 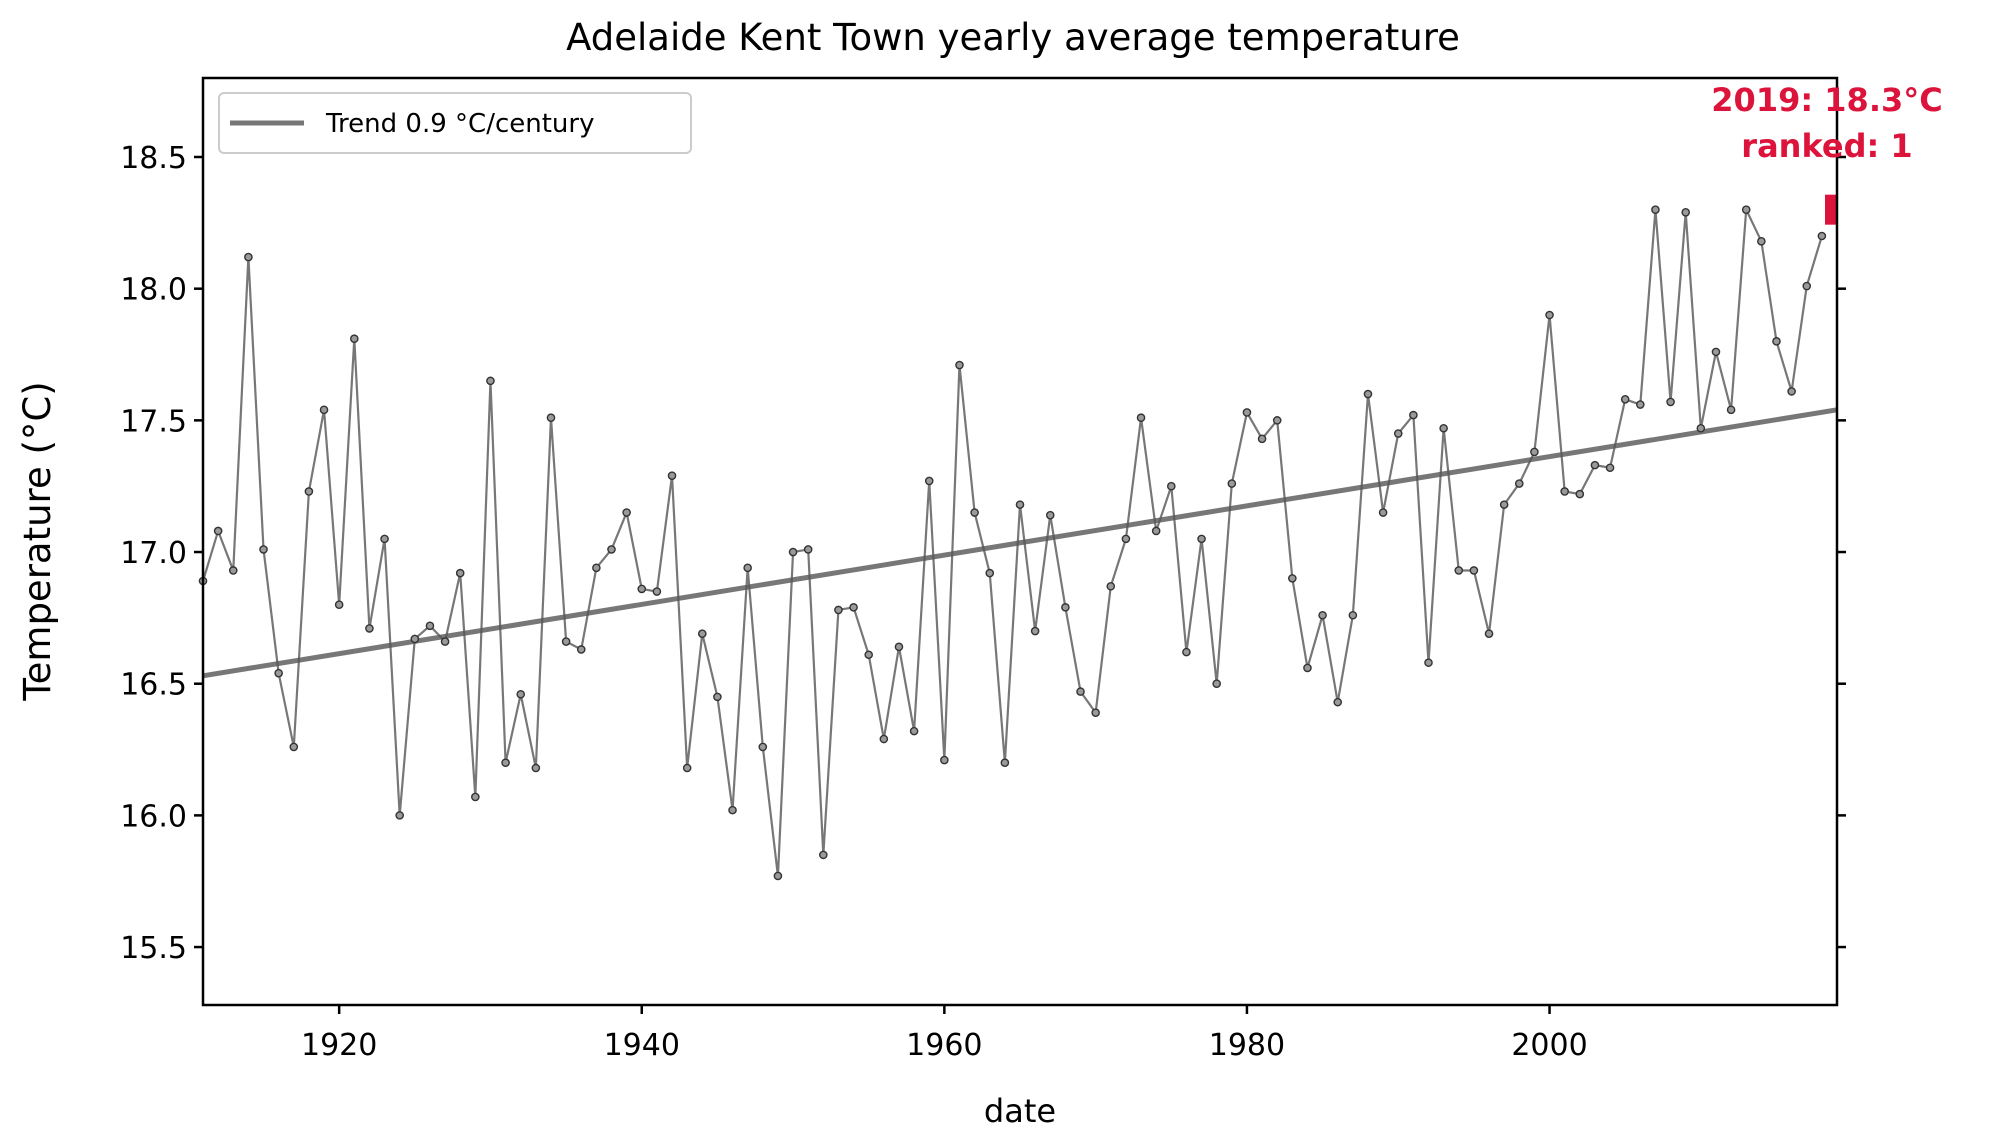 I want to click on data-point-1949, so click(x=778, y=876).